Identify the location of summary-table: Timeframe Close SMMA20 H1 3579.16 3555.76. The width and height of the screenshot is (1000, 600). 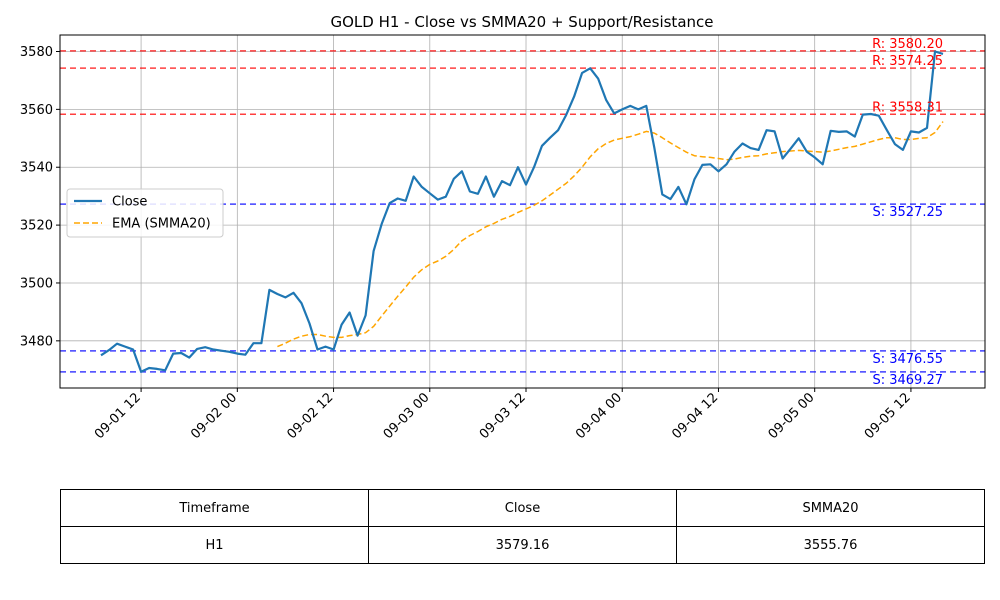
(522, 526).